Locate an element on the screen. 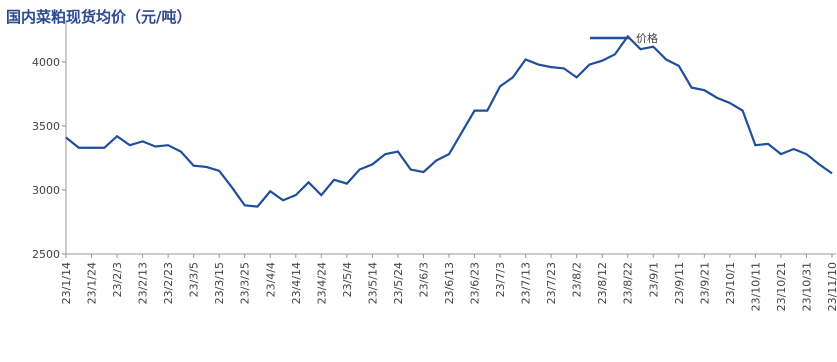  x-tick-label: 23/2/13 is located at coordinates (143, 283).